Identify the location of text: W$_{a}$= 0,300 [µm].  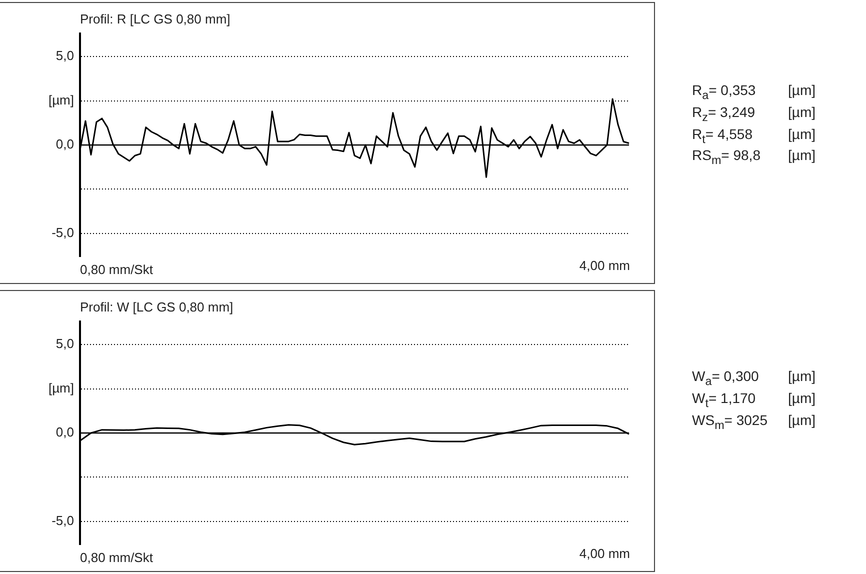
(754, 378).